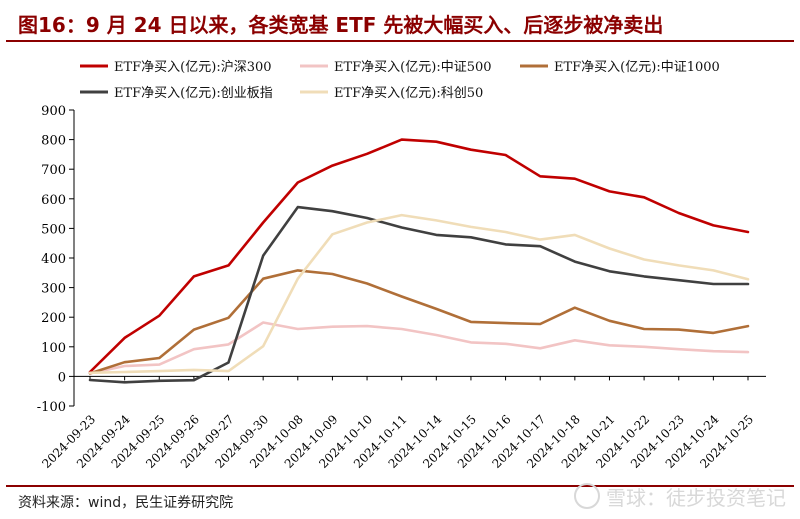 The image size is (800, 519). Describe the element at coordinates (126, 503) in the screenshot. I see `source-note: 资料来源：wind，民生证券研究院` at that location.